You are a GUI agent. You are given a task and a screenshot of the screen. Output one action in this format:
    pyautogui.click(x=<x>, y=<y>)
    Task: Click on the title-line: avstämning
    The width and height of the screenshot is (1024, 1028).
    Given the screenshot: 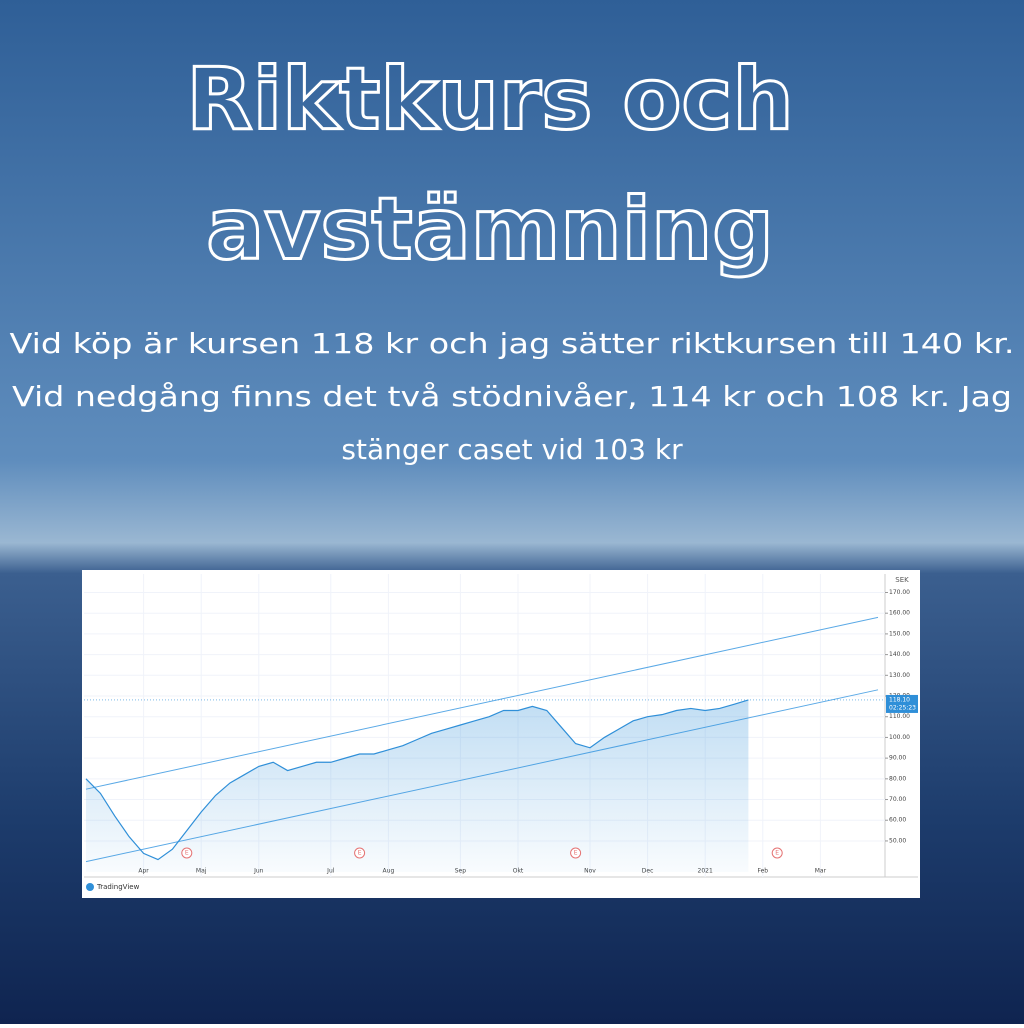 What is the action you would take?
    pyautogui.click(x=490, y=229)
    